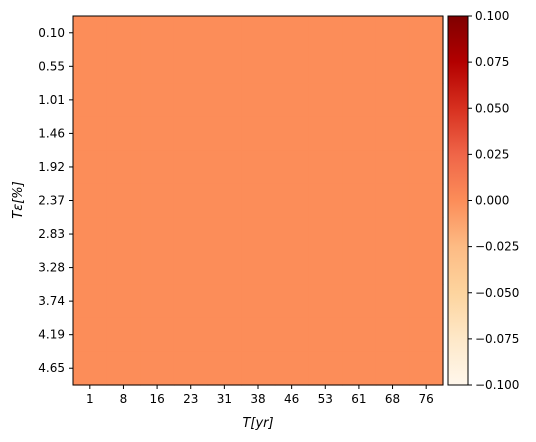 This screenshot has width=536, height=442. Describe the element at coordinates (492, 154) in the screenshot. I see `colorbar-tick-label: 0.025` at that location.